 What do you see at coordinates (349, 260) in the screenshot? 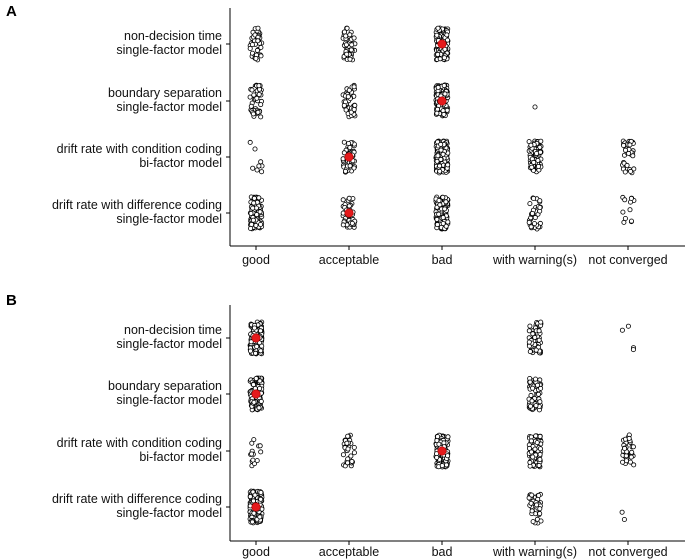
I see `x-tick-label: acceptable` at bounding box center [349, 260].